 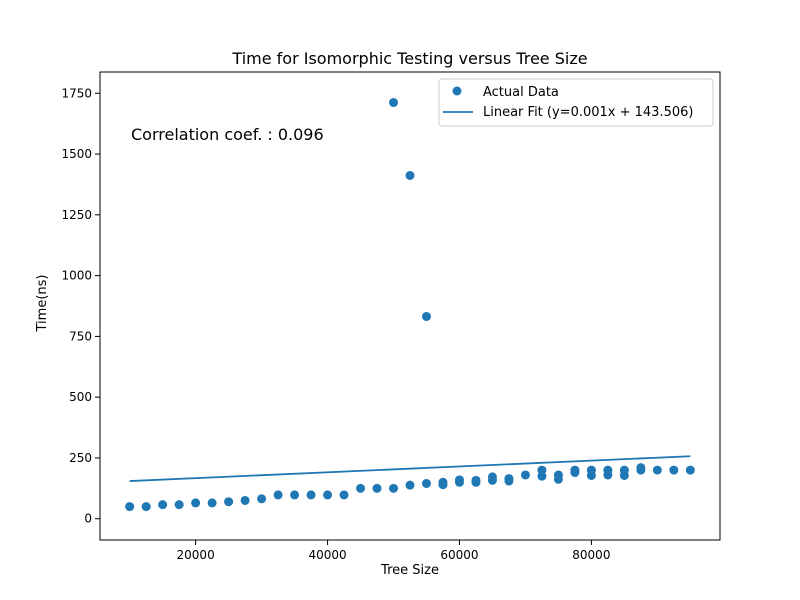 What do you see at coordinates (588, 112) in the screenshot?
I see `legend-label-linear-fit: Linear Fit (y=0.001x + 143.506)` at bounding box center [588, 112].